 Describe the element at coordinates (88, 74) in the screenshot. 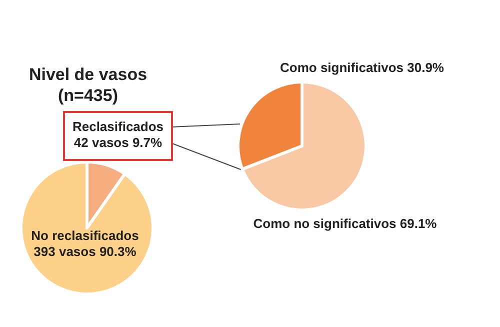

I see `chart-title: Nivel de vasos` at that location.